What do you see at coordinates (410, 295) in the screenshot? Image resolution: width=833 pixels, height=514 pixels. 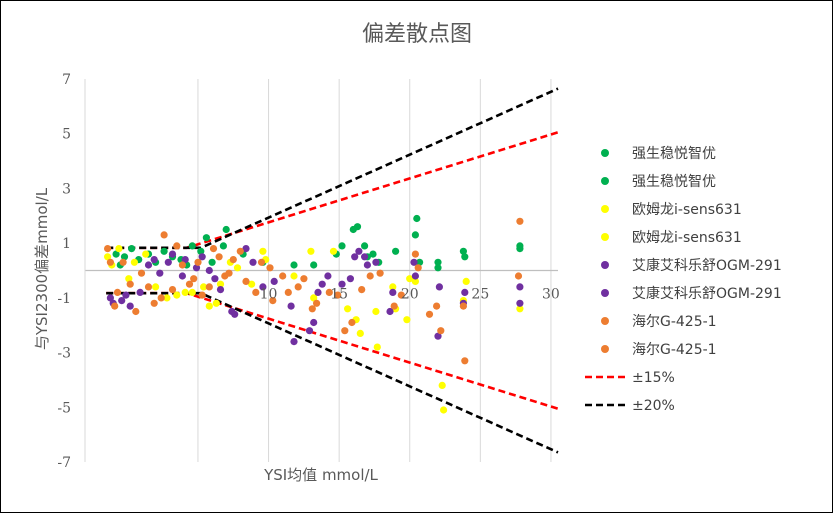 I see `x-tick-label: 20` at bounding box center [410, 295].